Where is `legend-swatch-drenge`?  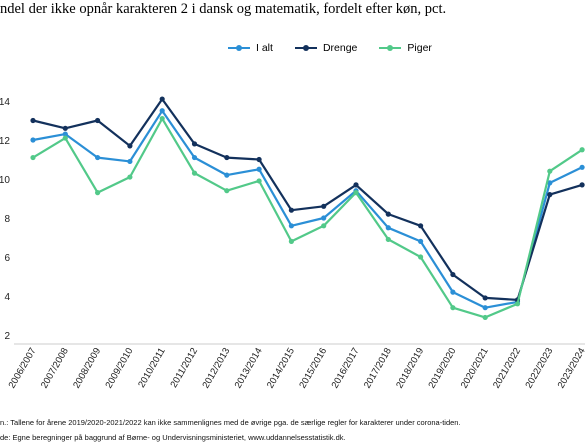 legend-swatch-drenge is located at coordinates (305, 48).